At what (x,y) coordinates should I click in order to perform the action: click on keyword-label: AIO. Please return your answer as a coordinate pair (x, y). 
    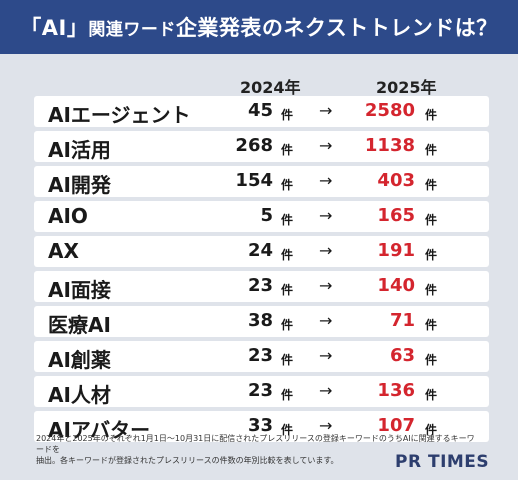
    Looking at the image, I should click on (68, 216).